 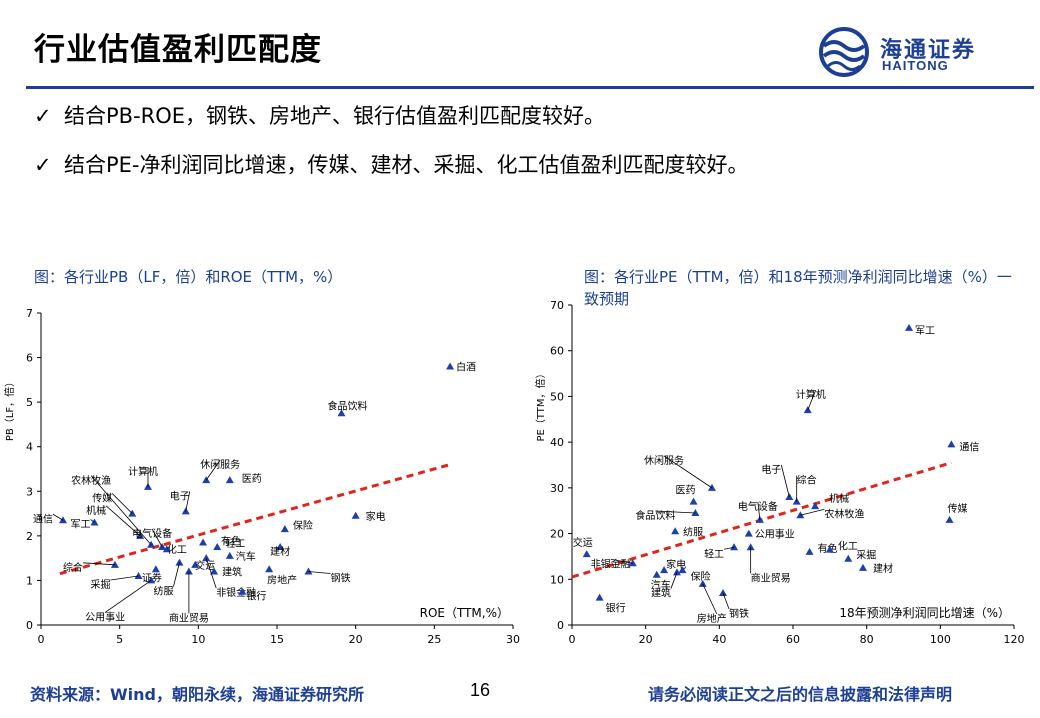 What do you see at coordinates (29, 536) in the screenshot?
I see `y-tick-label: 2` at bounding box center [29, 536].